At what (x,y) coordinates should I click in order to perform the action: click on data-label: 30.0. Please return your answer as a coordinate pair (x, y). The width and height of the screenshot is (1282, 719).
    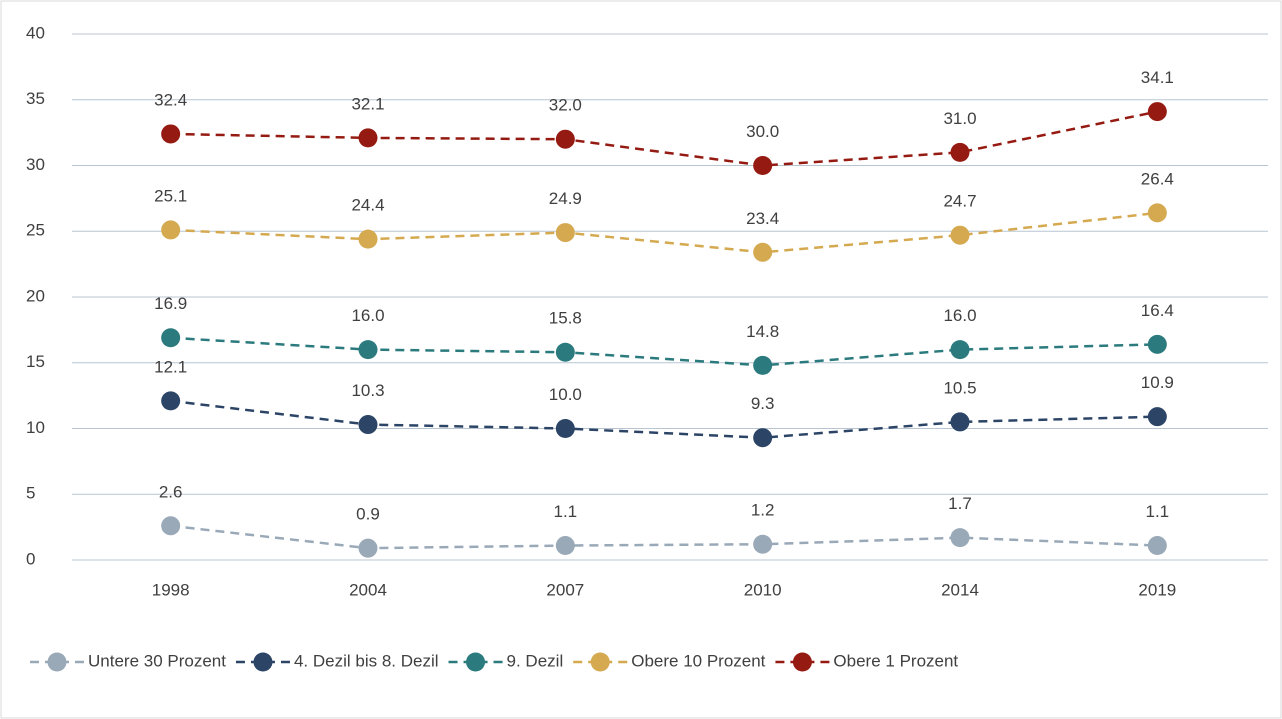
    Looking at the image, I should click on (762, 131).